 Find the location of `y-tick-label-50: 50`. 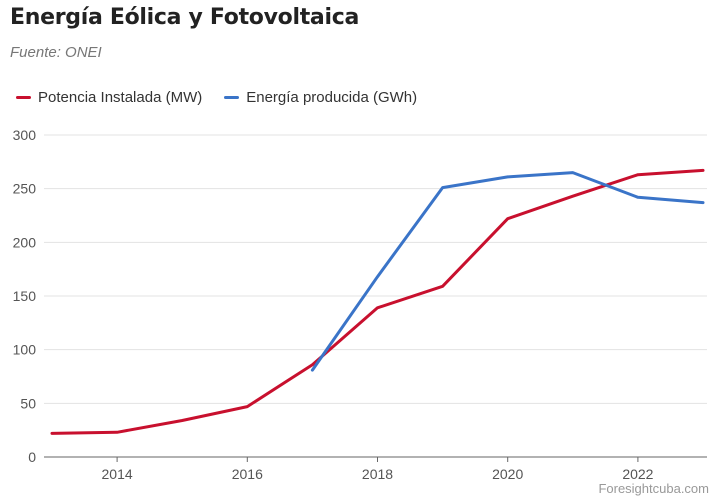

y-tick-label-50: 50 is located at coordinates (28, 403).